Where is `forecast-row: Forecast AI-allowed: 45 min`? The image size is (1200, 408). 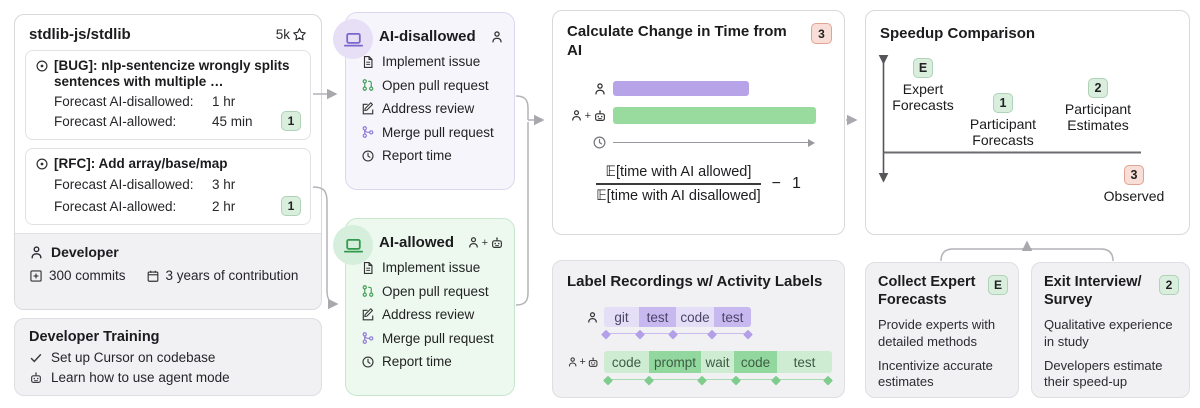
forecast-row: Forecast AI-allowed: 45 min is located at coordinates (168, 122).